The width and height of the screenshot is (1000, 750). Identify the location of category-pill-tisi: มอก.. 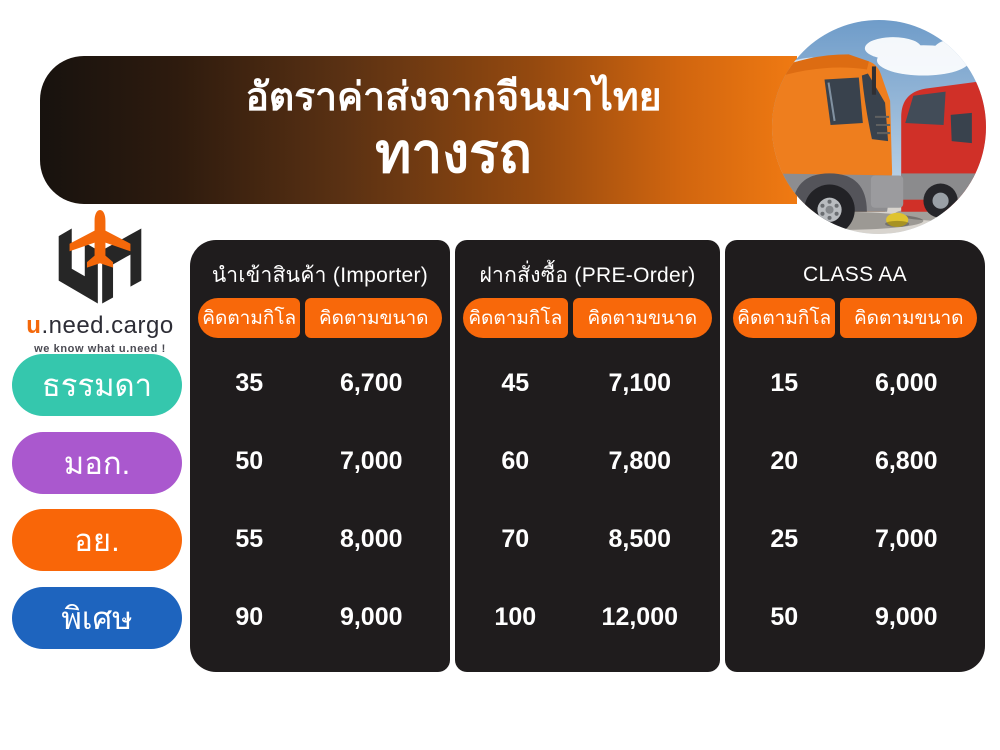
(97, 463).